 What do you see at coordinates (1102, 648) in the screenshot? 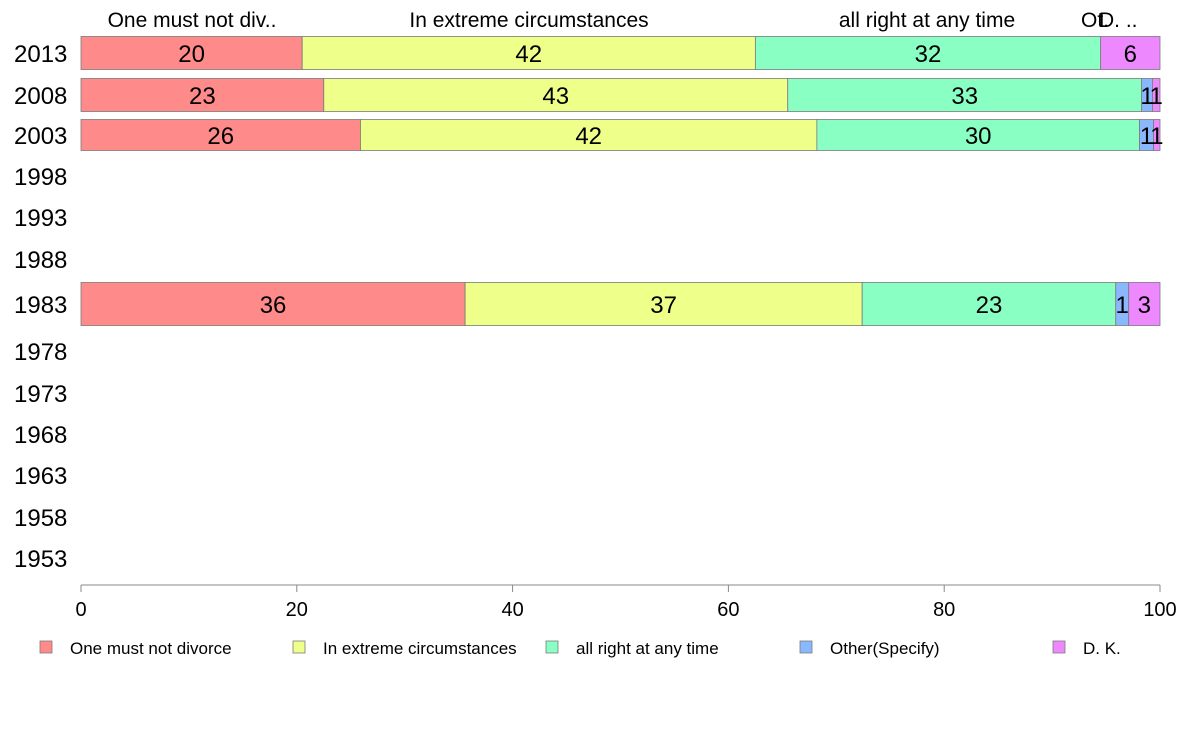
I see `legend-label: D. K.` at bounding box center [1102, 648].